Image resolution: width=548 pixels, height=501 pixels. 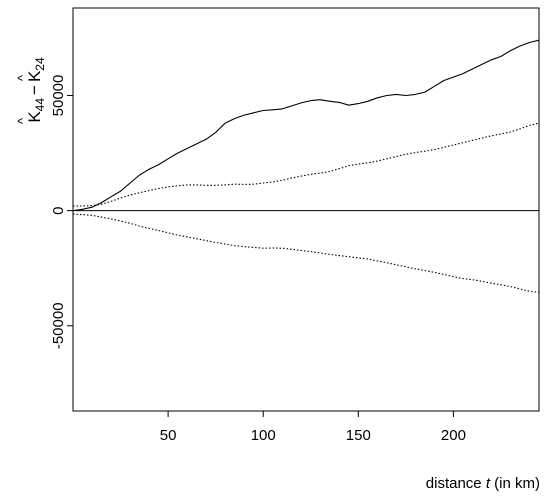 What do you see at coordinates (40, 105) in the screenshot?
I see `y-label-term1-sub: 44` at bounding box center [40, 105].